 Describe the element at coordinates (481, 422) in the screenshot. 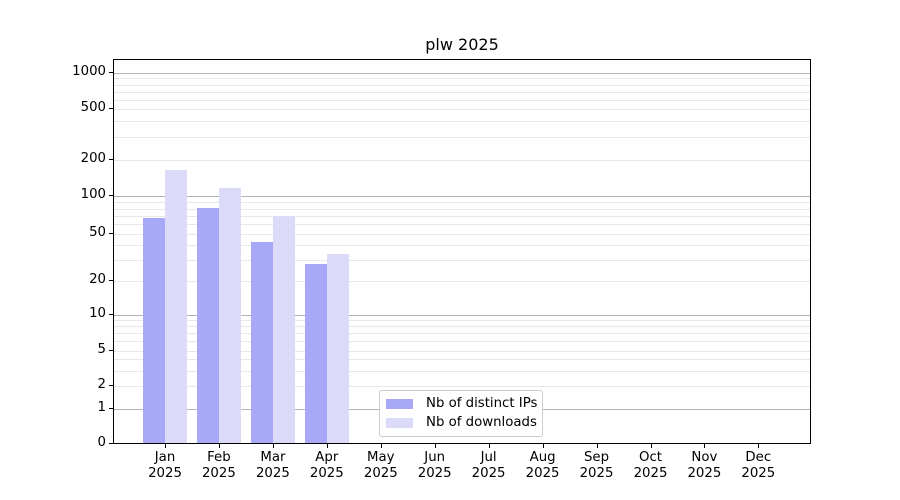

I see `legend-label: Nb of downloads` at that location.